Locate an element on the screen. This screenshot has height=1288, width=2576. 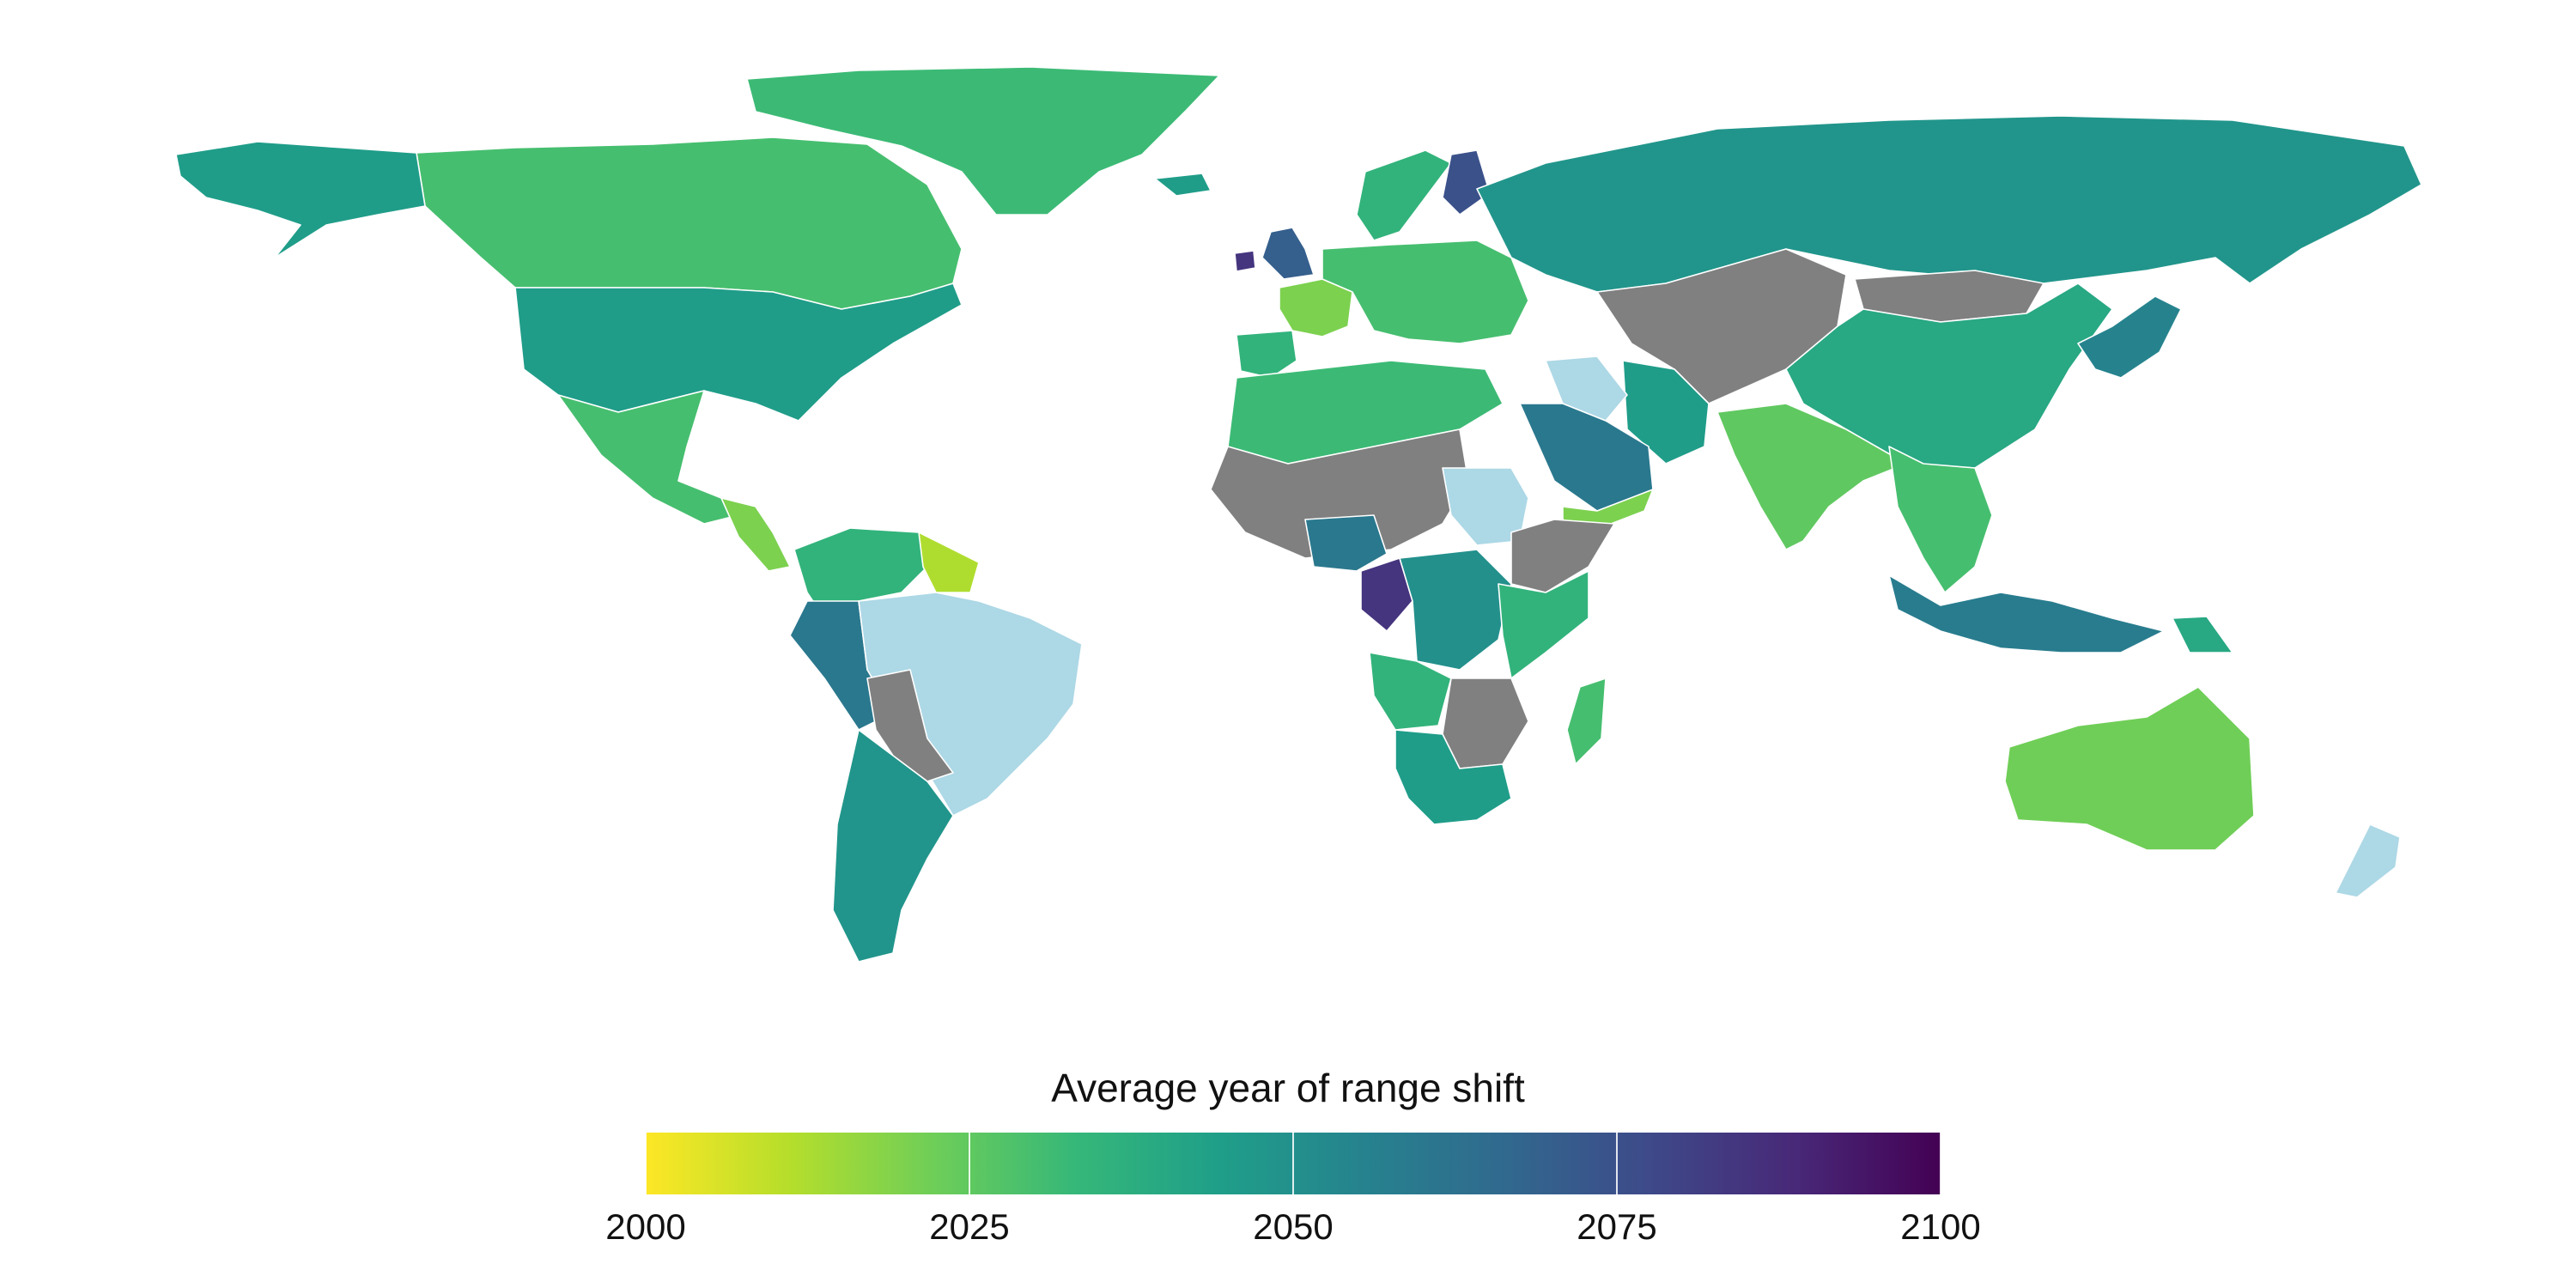
legend-colorbar is located at coordinates (1293, 1163).